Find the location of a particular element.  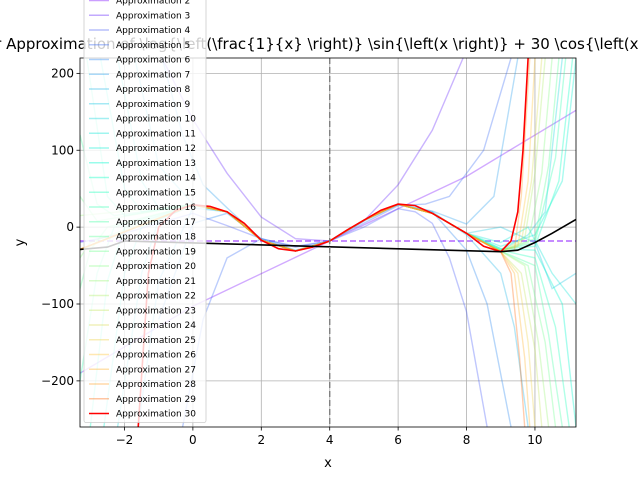

x-axis-label: x is located at coordinates (328, 463).